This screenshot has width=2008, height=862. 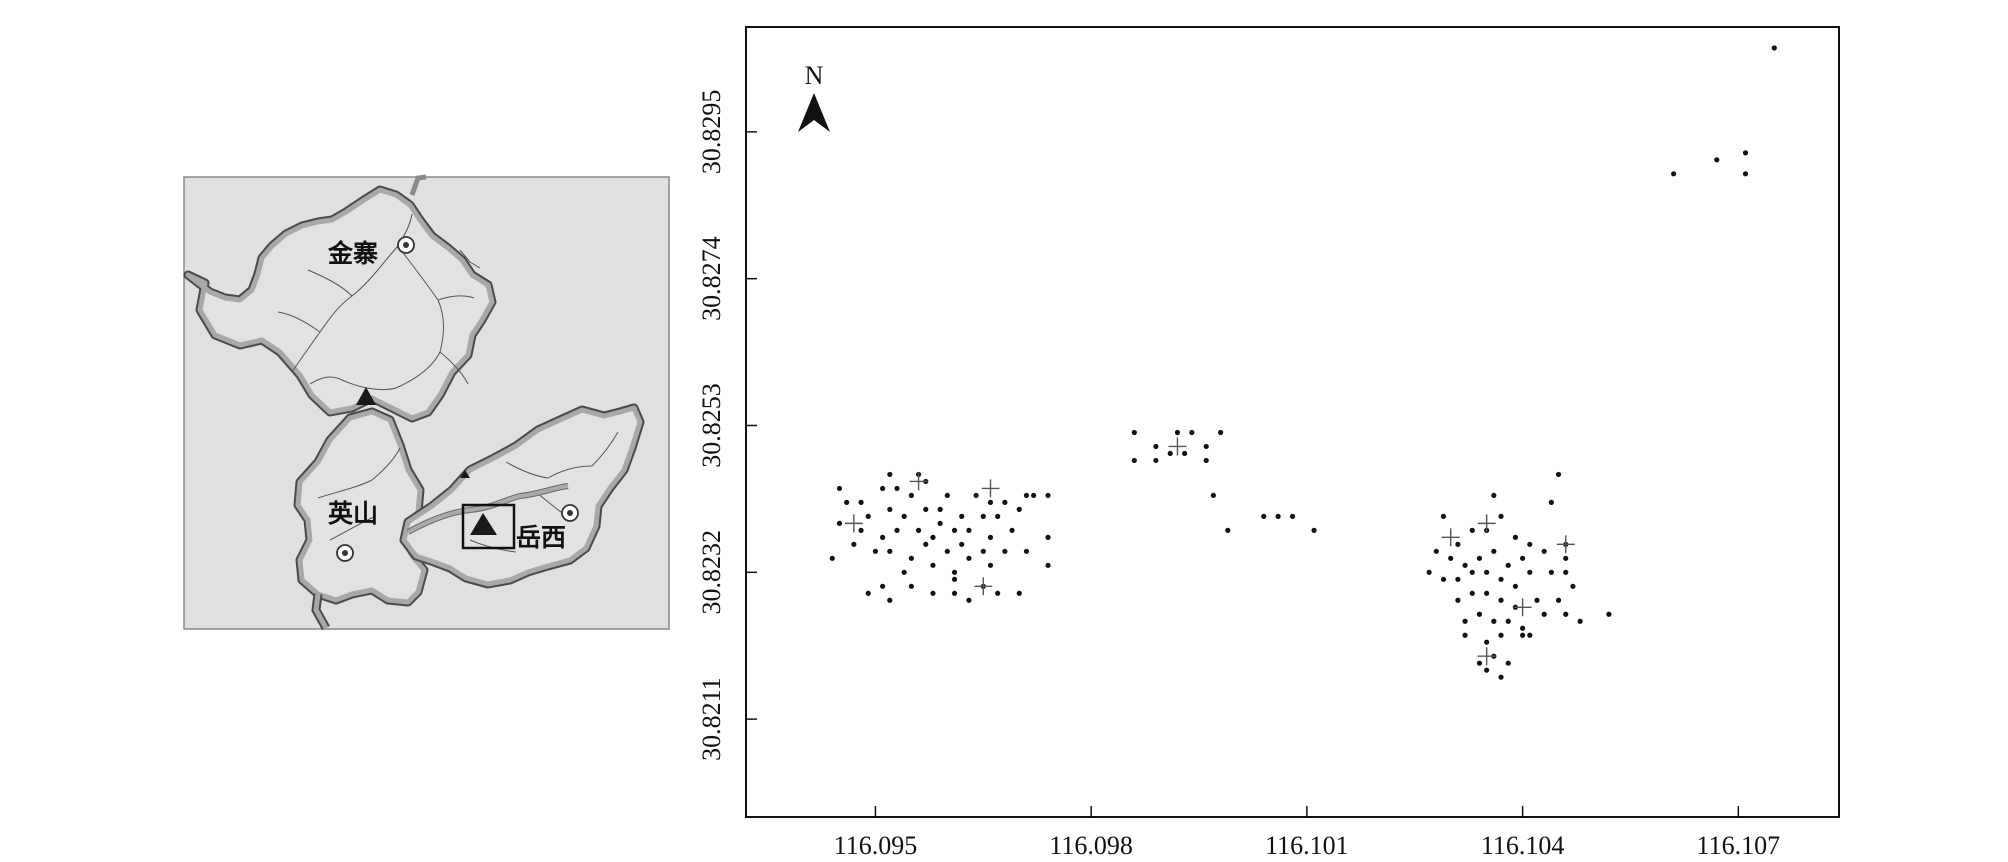 What do you see at coordinates (321, 611) in the screenshot?
I see `yingshan-tail` at bounding box center [321, 611].